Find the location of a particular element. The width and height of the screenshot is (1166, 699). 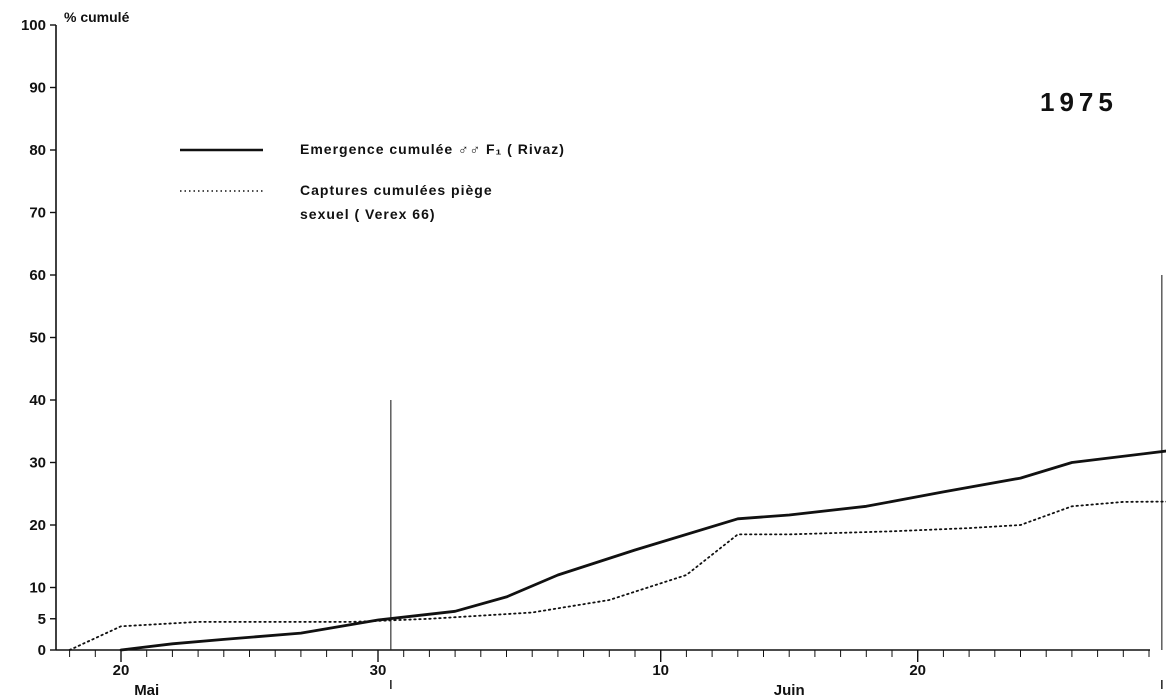

year-label: 1975 is located at coordinates (1079, 102).